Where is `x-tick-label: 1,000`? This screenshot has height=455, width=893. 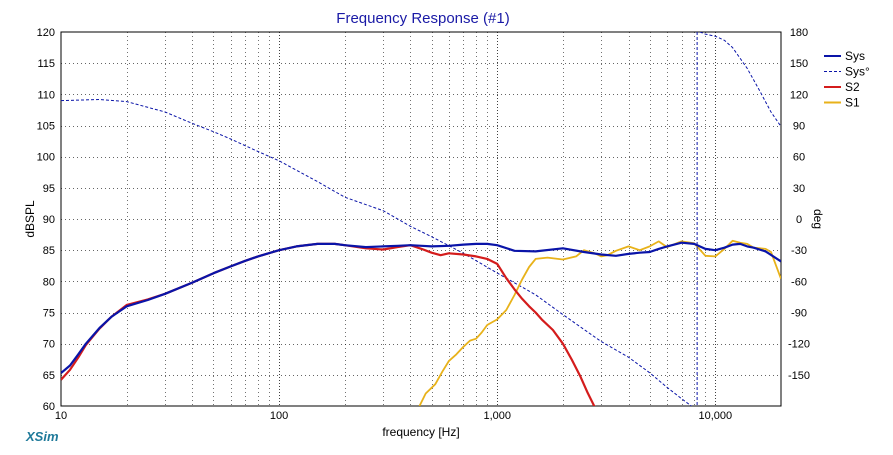 x-tick-label: 1,000 is located at coordinates (497, 416).